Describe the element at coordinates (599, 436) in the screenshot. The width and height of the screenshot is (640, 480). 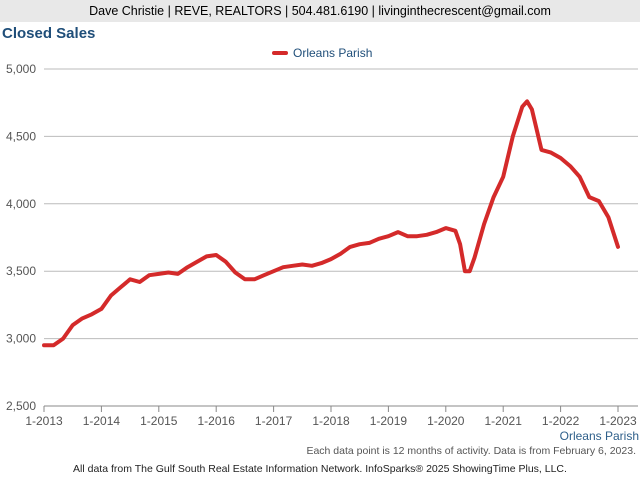
I see `x-axis-series-label: Orleans Parish` at that location.